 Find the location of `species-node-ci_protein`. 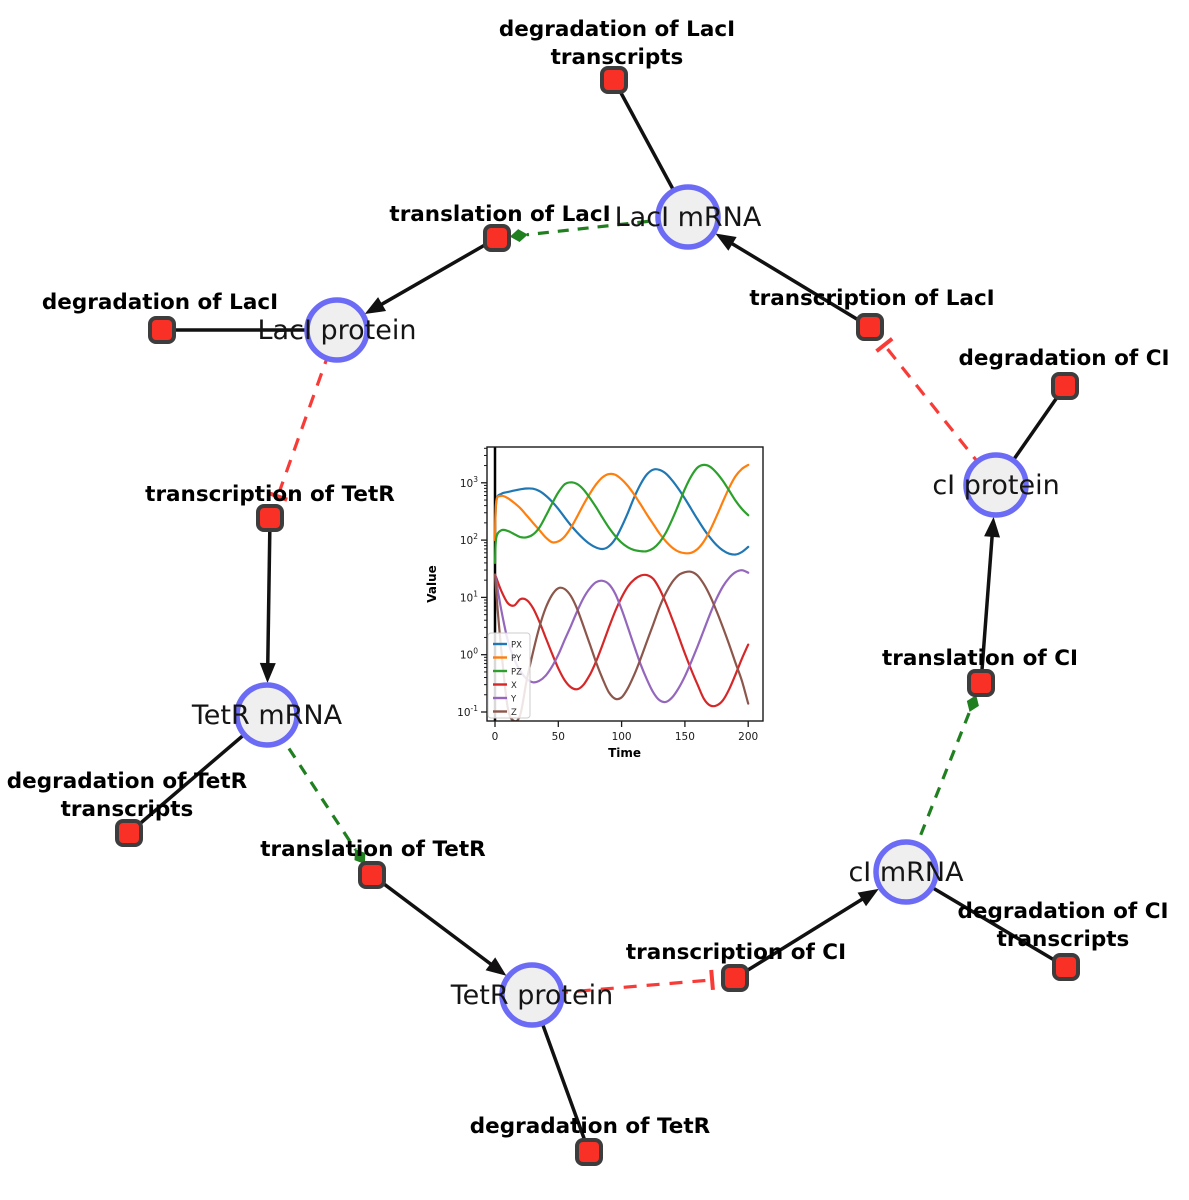

species-node-ci_protein is located at coordinates (996, 485).